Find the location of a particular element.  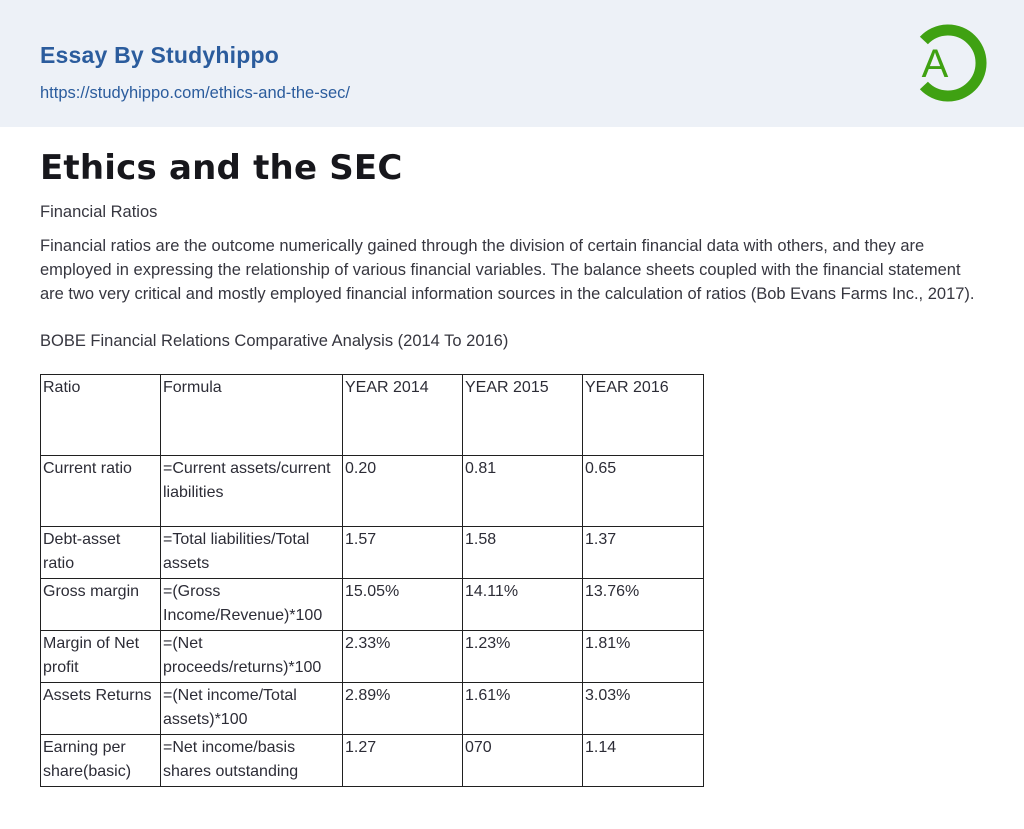

studyhippo-logo: A is located at coordinates (948, 63).